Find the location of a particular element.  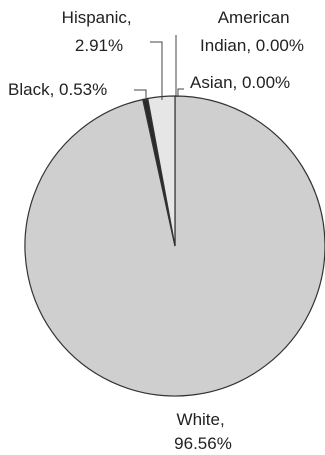

label-american-indian-line1: American is located at coordinates (254, 17).